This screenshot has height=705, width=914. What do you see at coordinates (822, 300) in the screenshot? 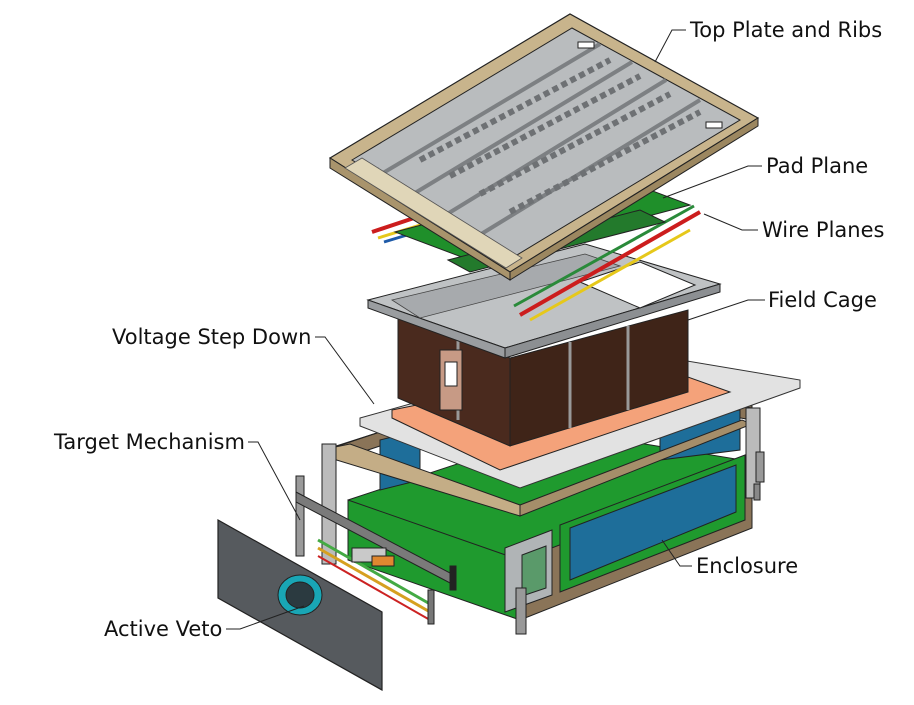
I see `label-field-cage: Field Cage` at bounding box center [822, 300].